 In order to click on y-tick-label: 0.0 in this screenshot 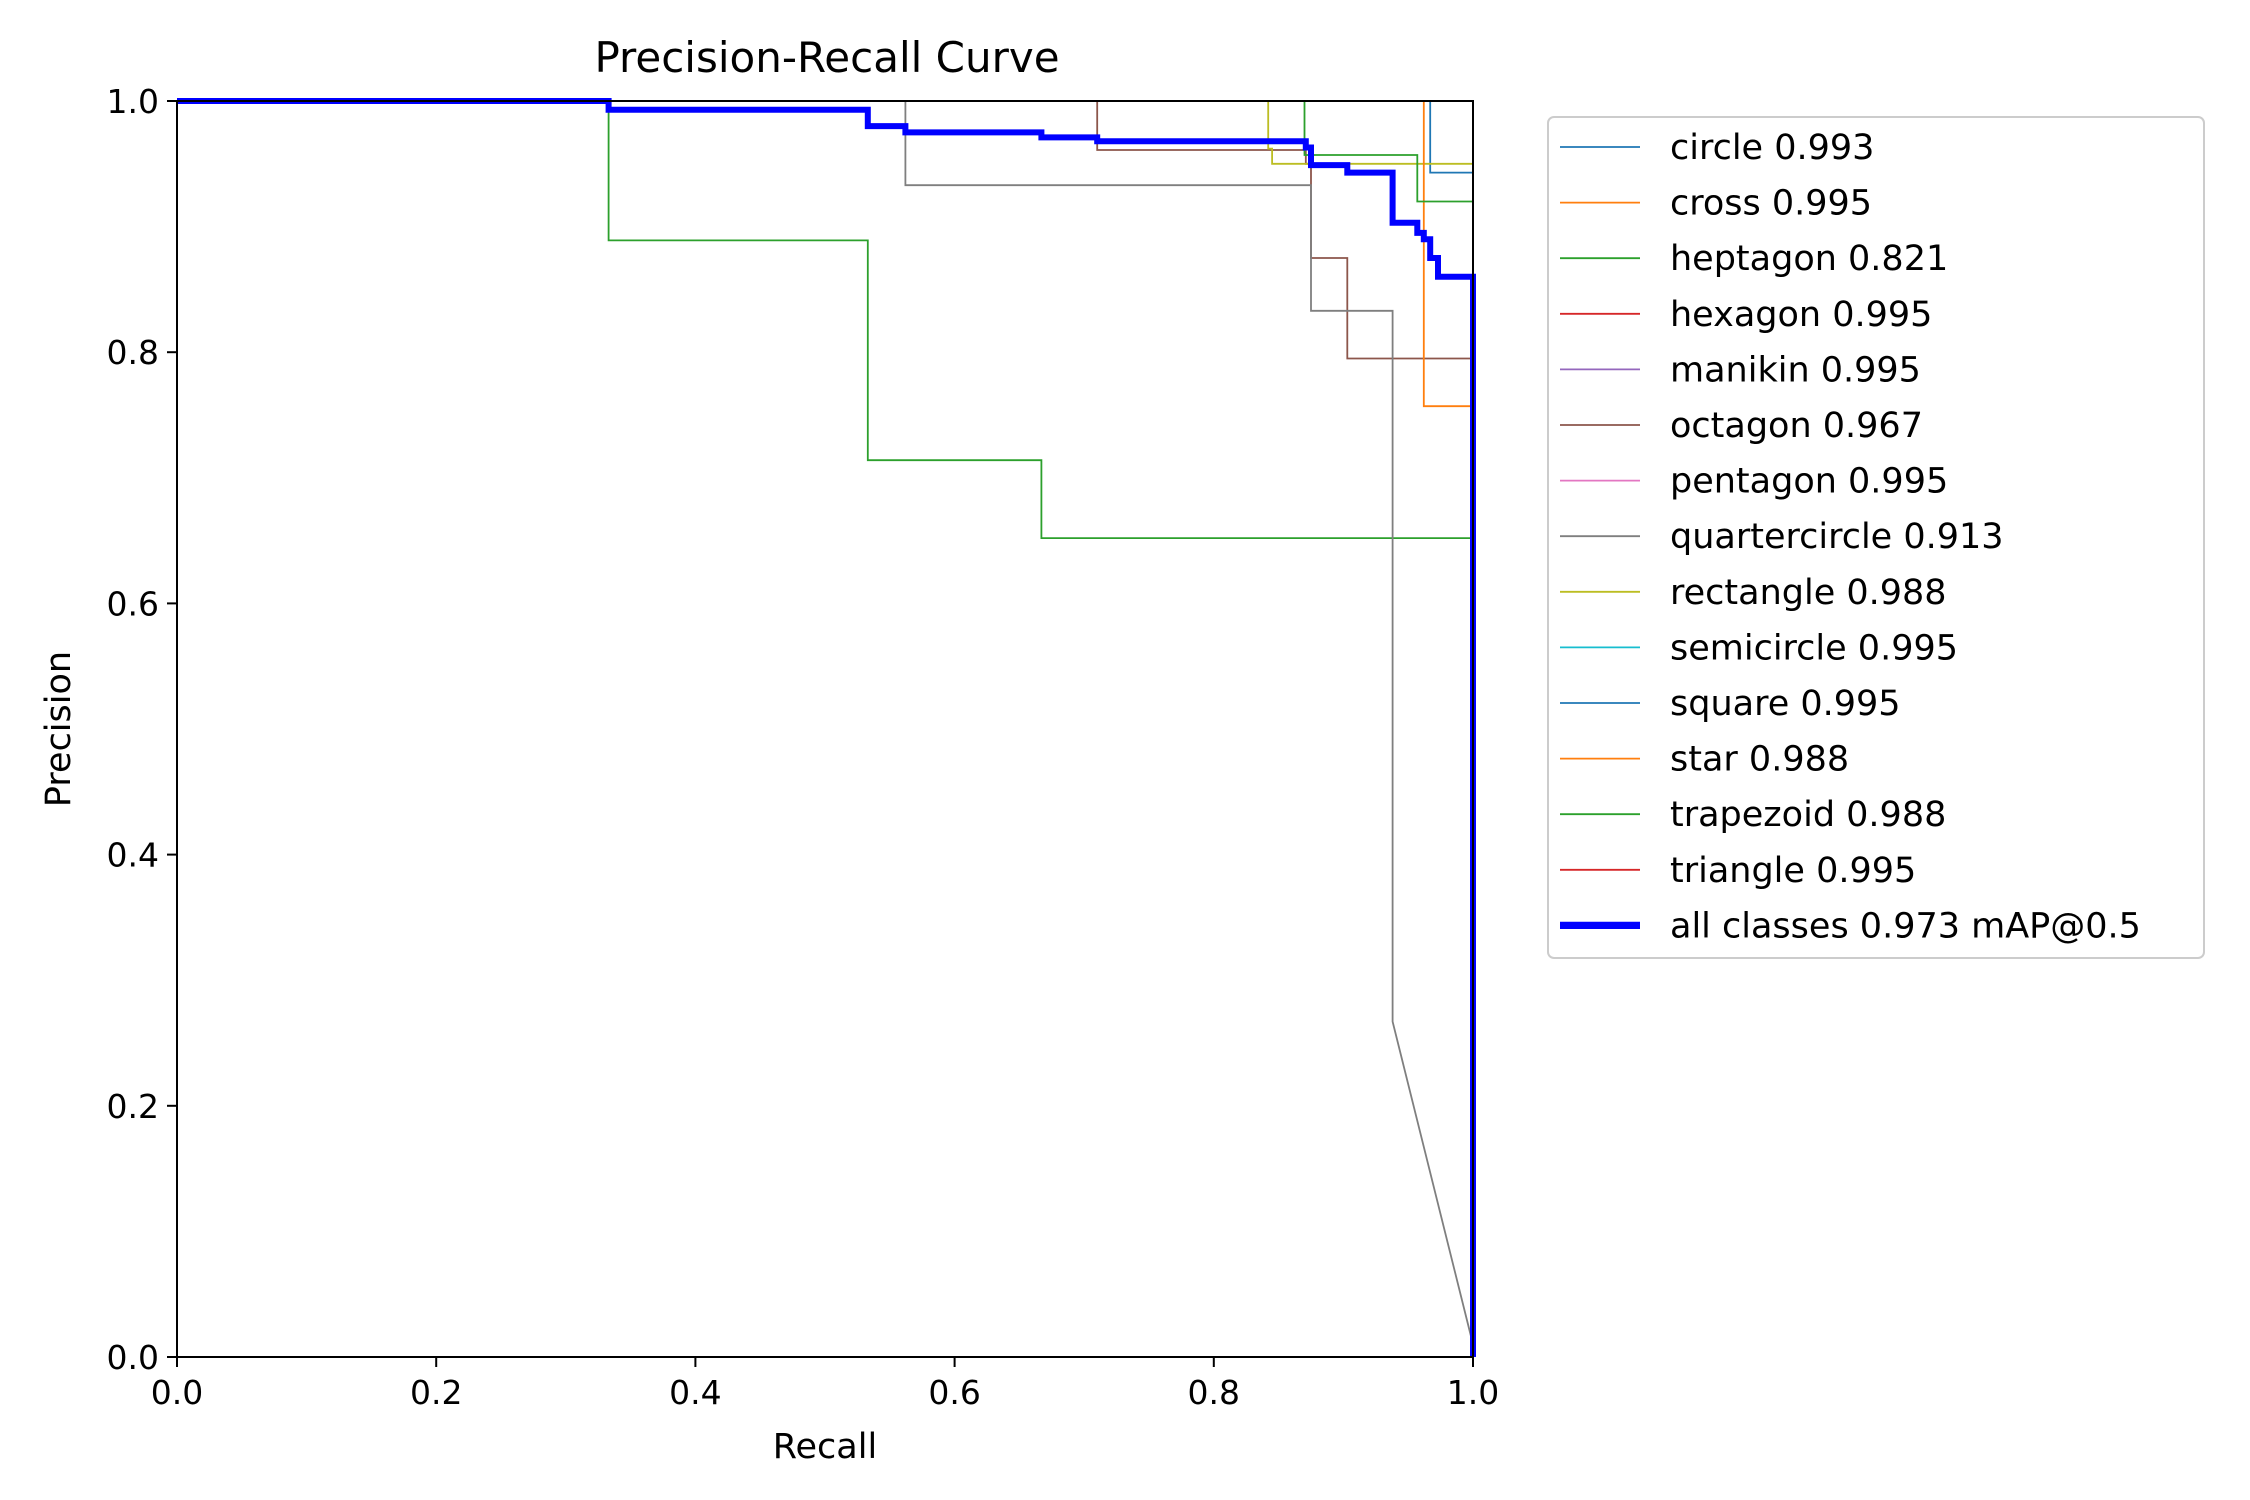, I will do `click(133, 1357)`.